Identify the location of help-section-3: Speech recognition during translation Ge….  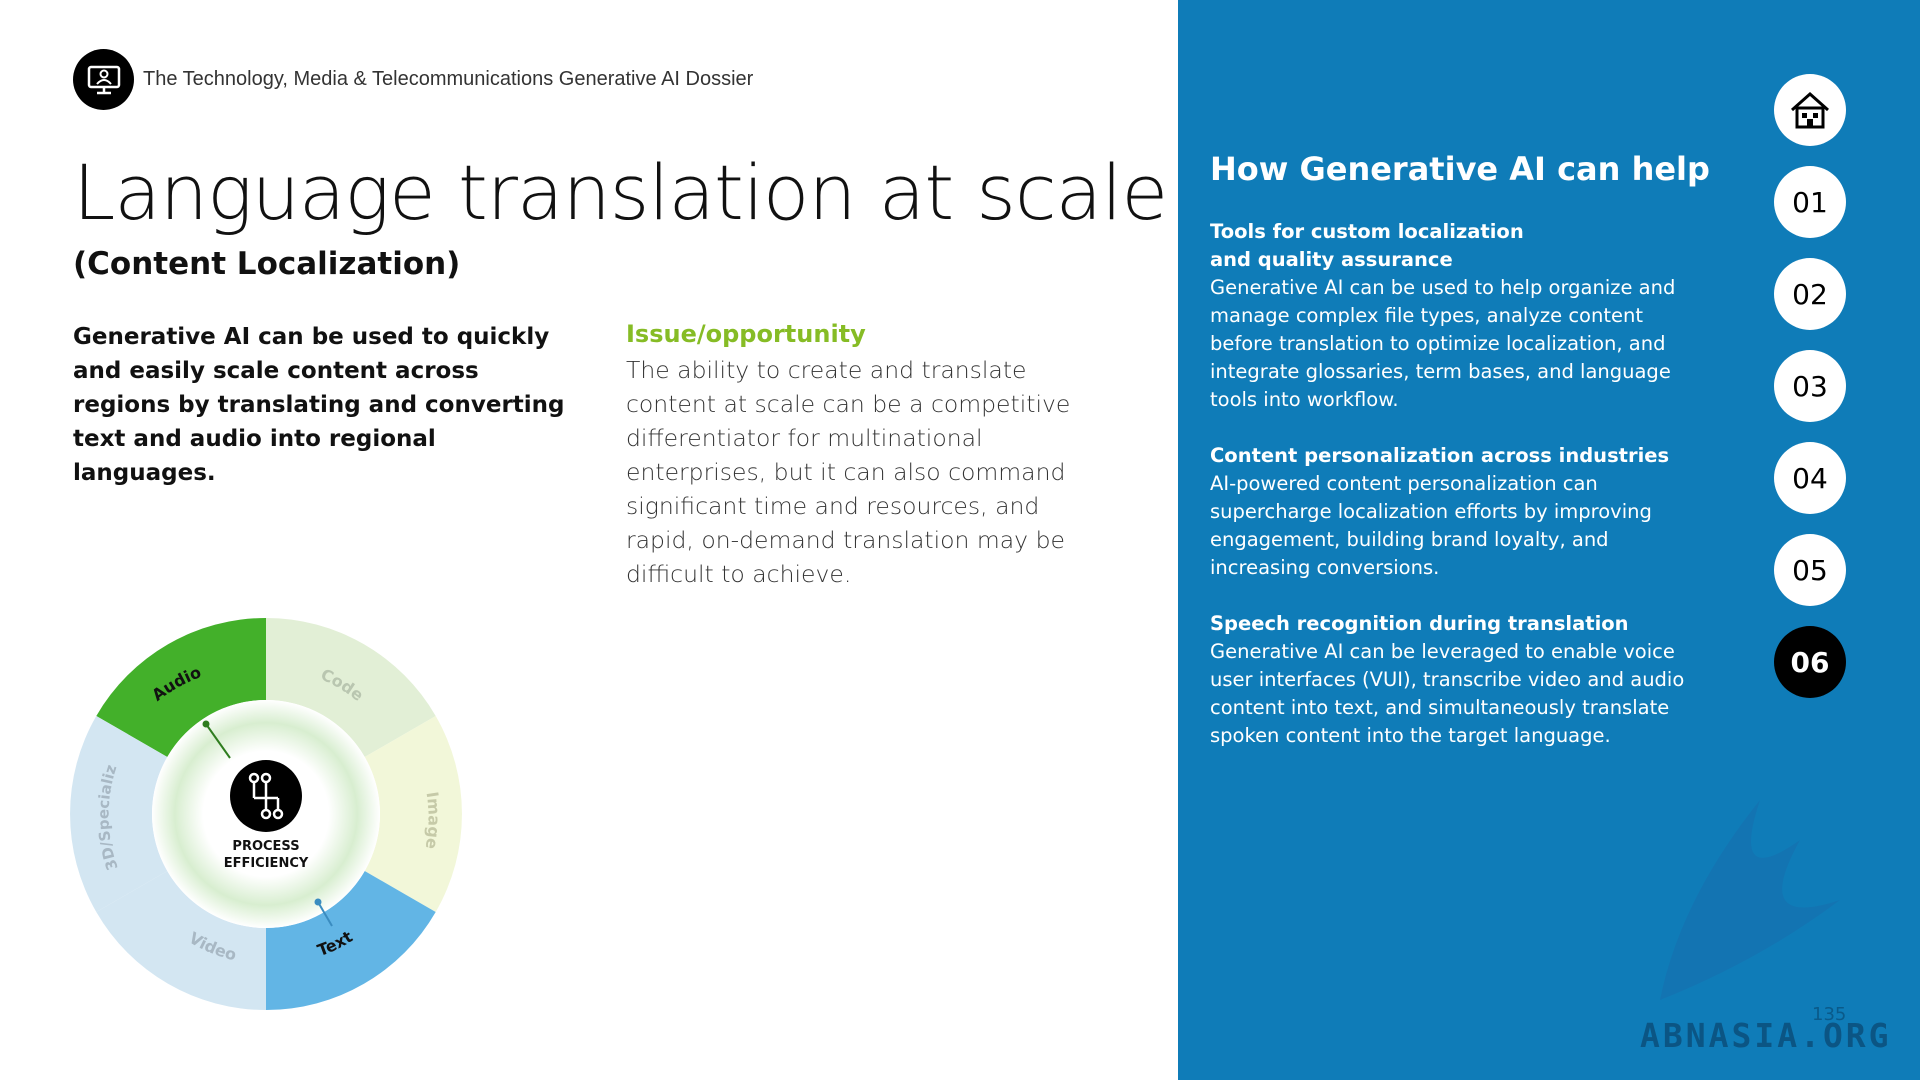
(1450, 680).